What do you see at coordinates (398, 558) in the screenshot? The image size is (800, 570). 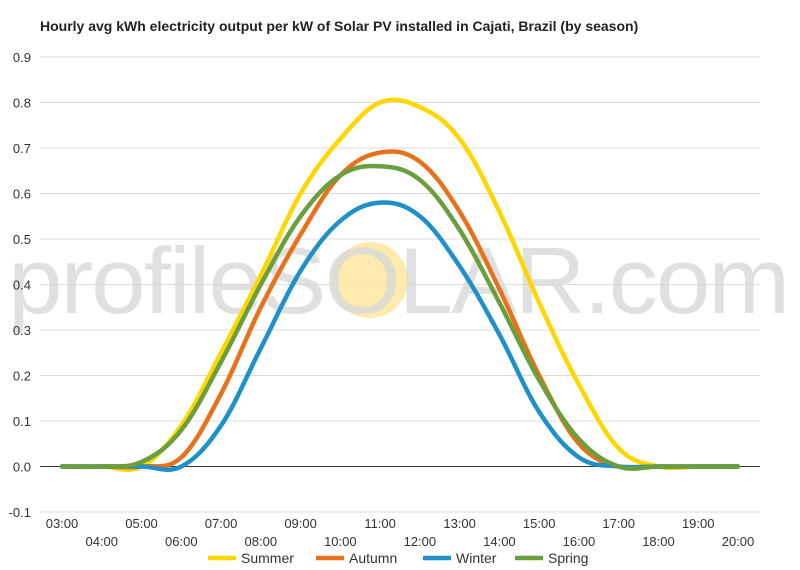 I see `legend: Summer Autumn Winter Spring` at bounding box center [398, 558].